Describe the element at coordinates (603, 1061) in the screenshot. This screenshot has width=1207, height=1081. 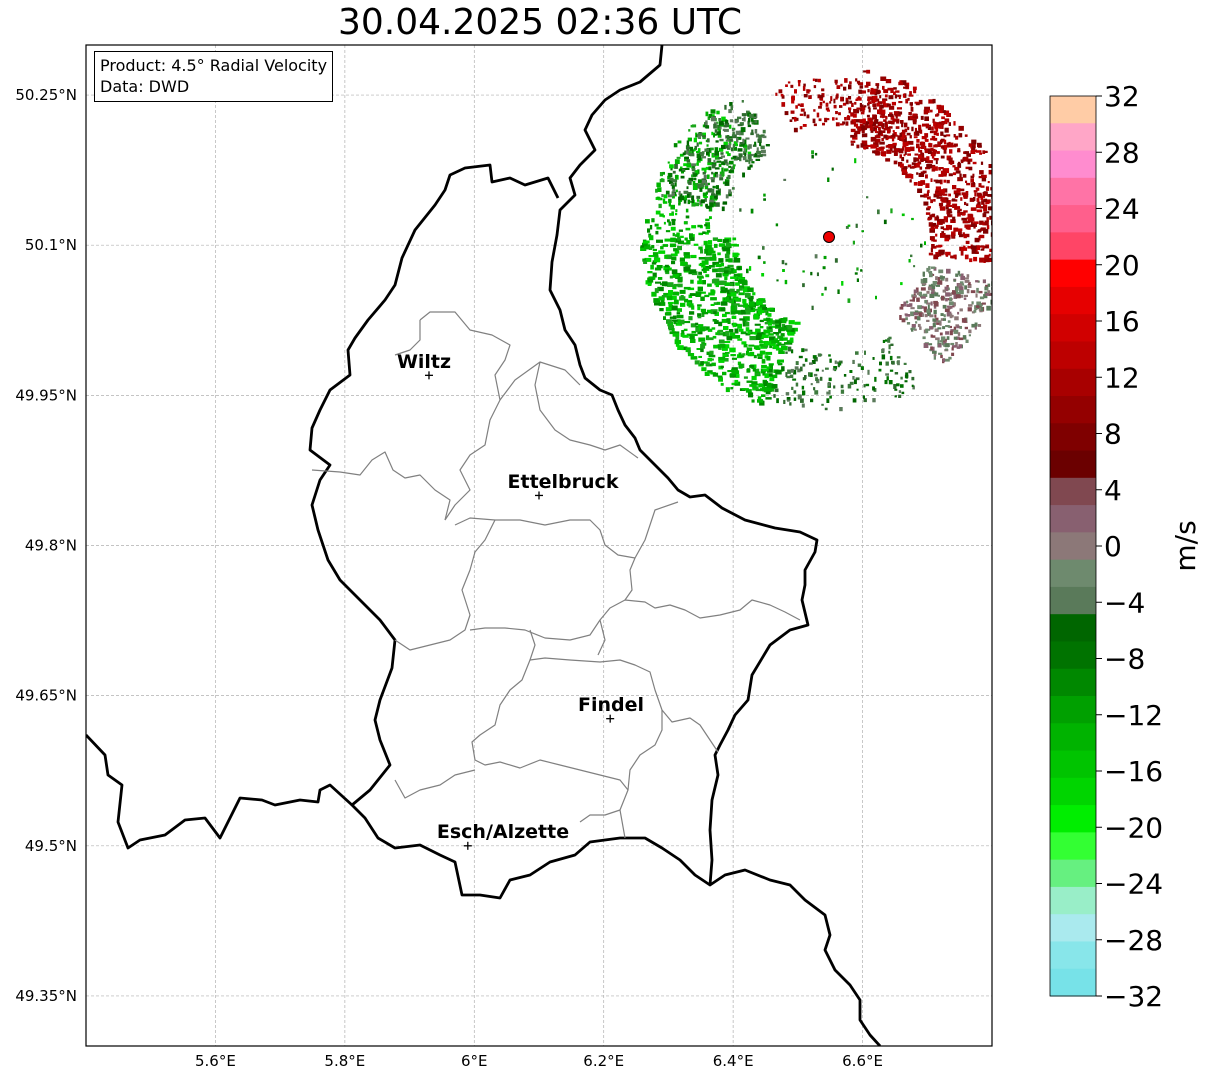
I see `longitude-tick-label: 6.2°E` at that location.